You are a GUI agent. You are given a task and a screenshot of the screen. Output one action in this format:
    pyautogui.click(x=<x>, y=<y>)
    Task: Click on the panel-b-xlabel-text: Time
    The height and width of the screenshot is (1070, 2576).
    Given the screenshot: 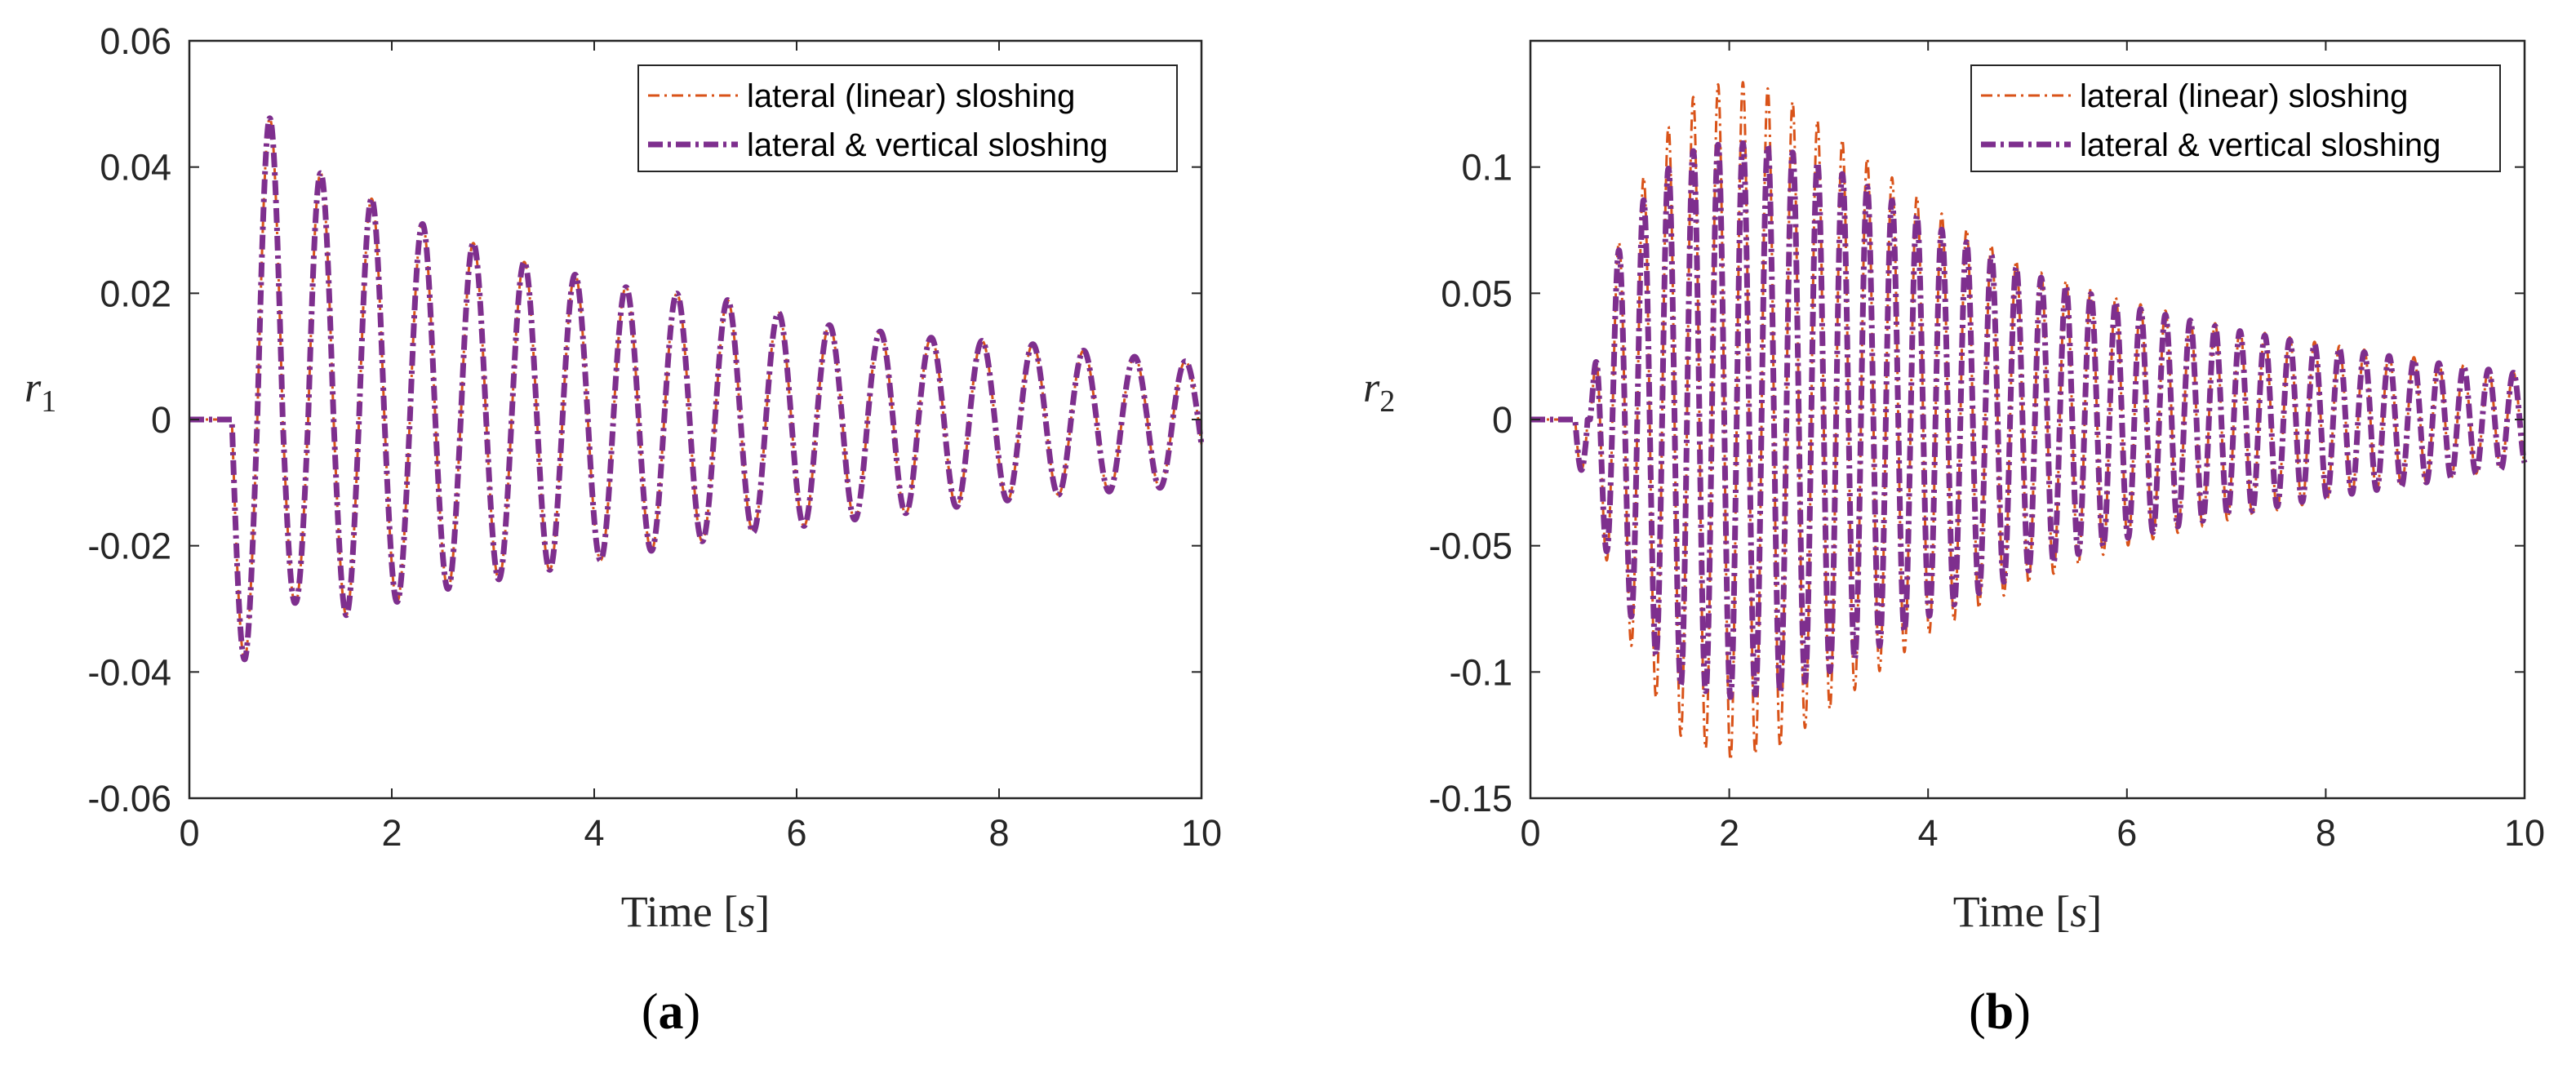 What is the action you would take?
    pyautogui.click(x=2004, y=911)
    